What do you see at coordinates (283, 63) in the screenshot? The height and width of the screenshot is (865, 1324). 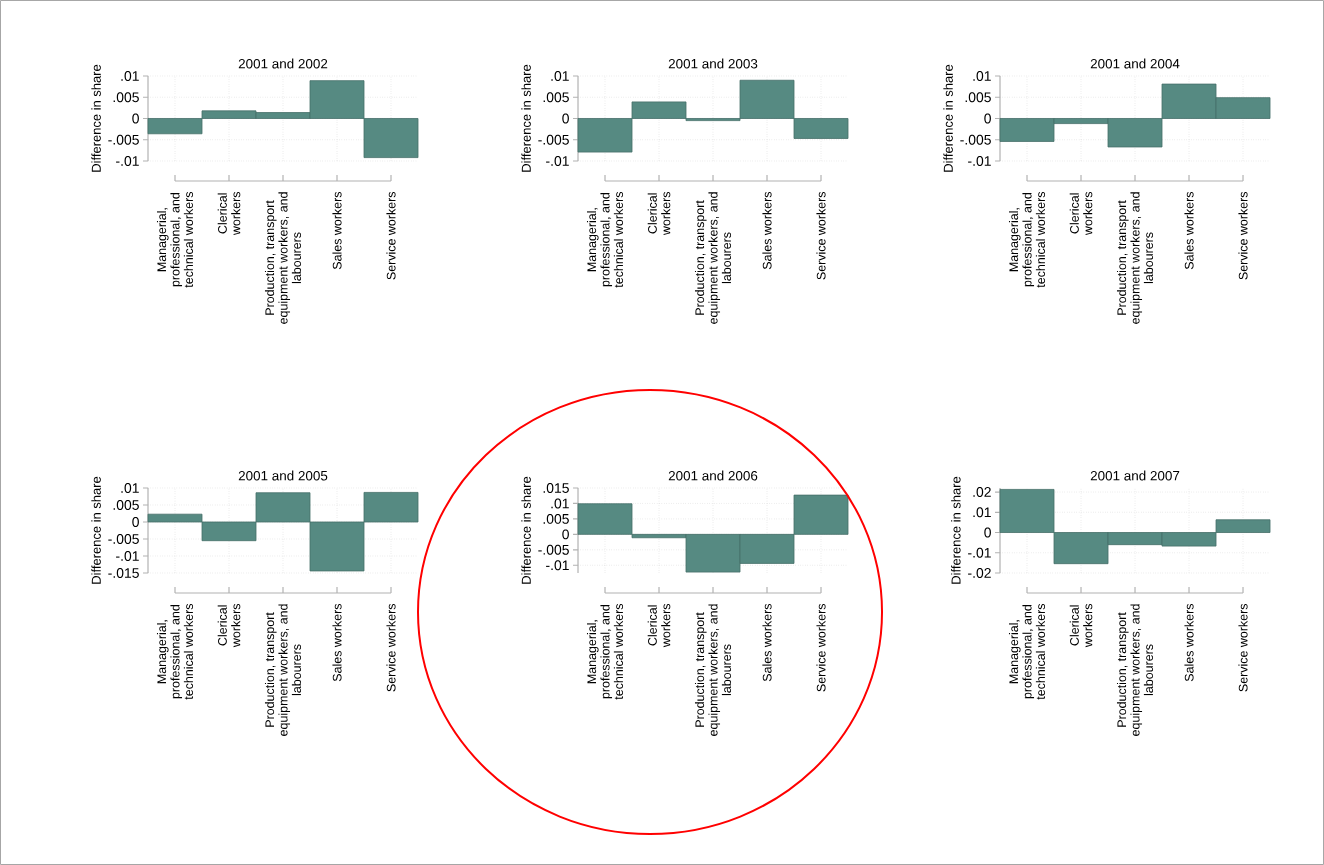 I see `chart-title: 2001 and 2002` at bounding box center [283, 63].